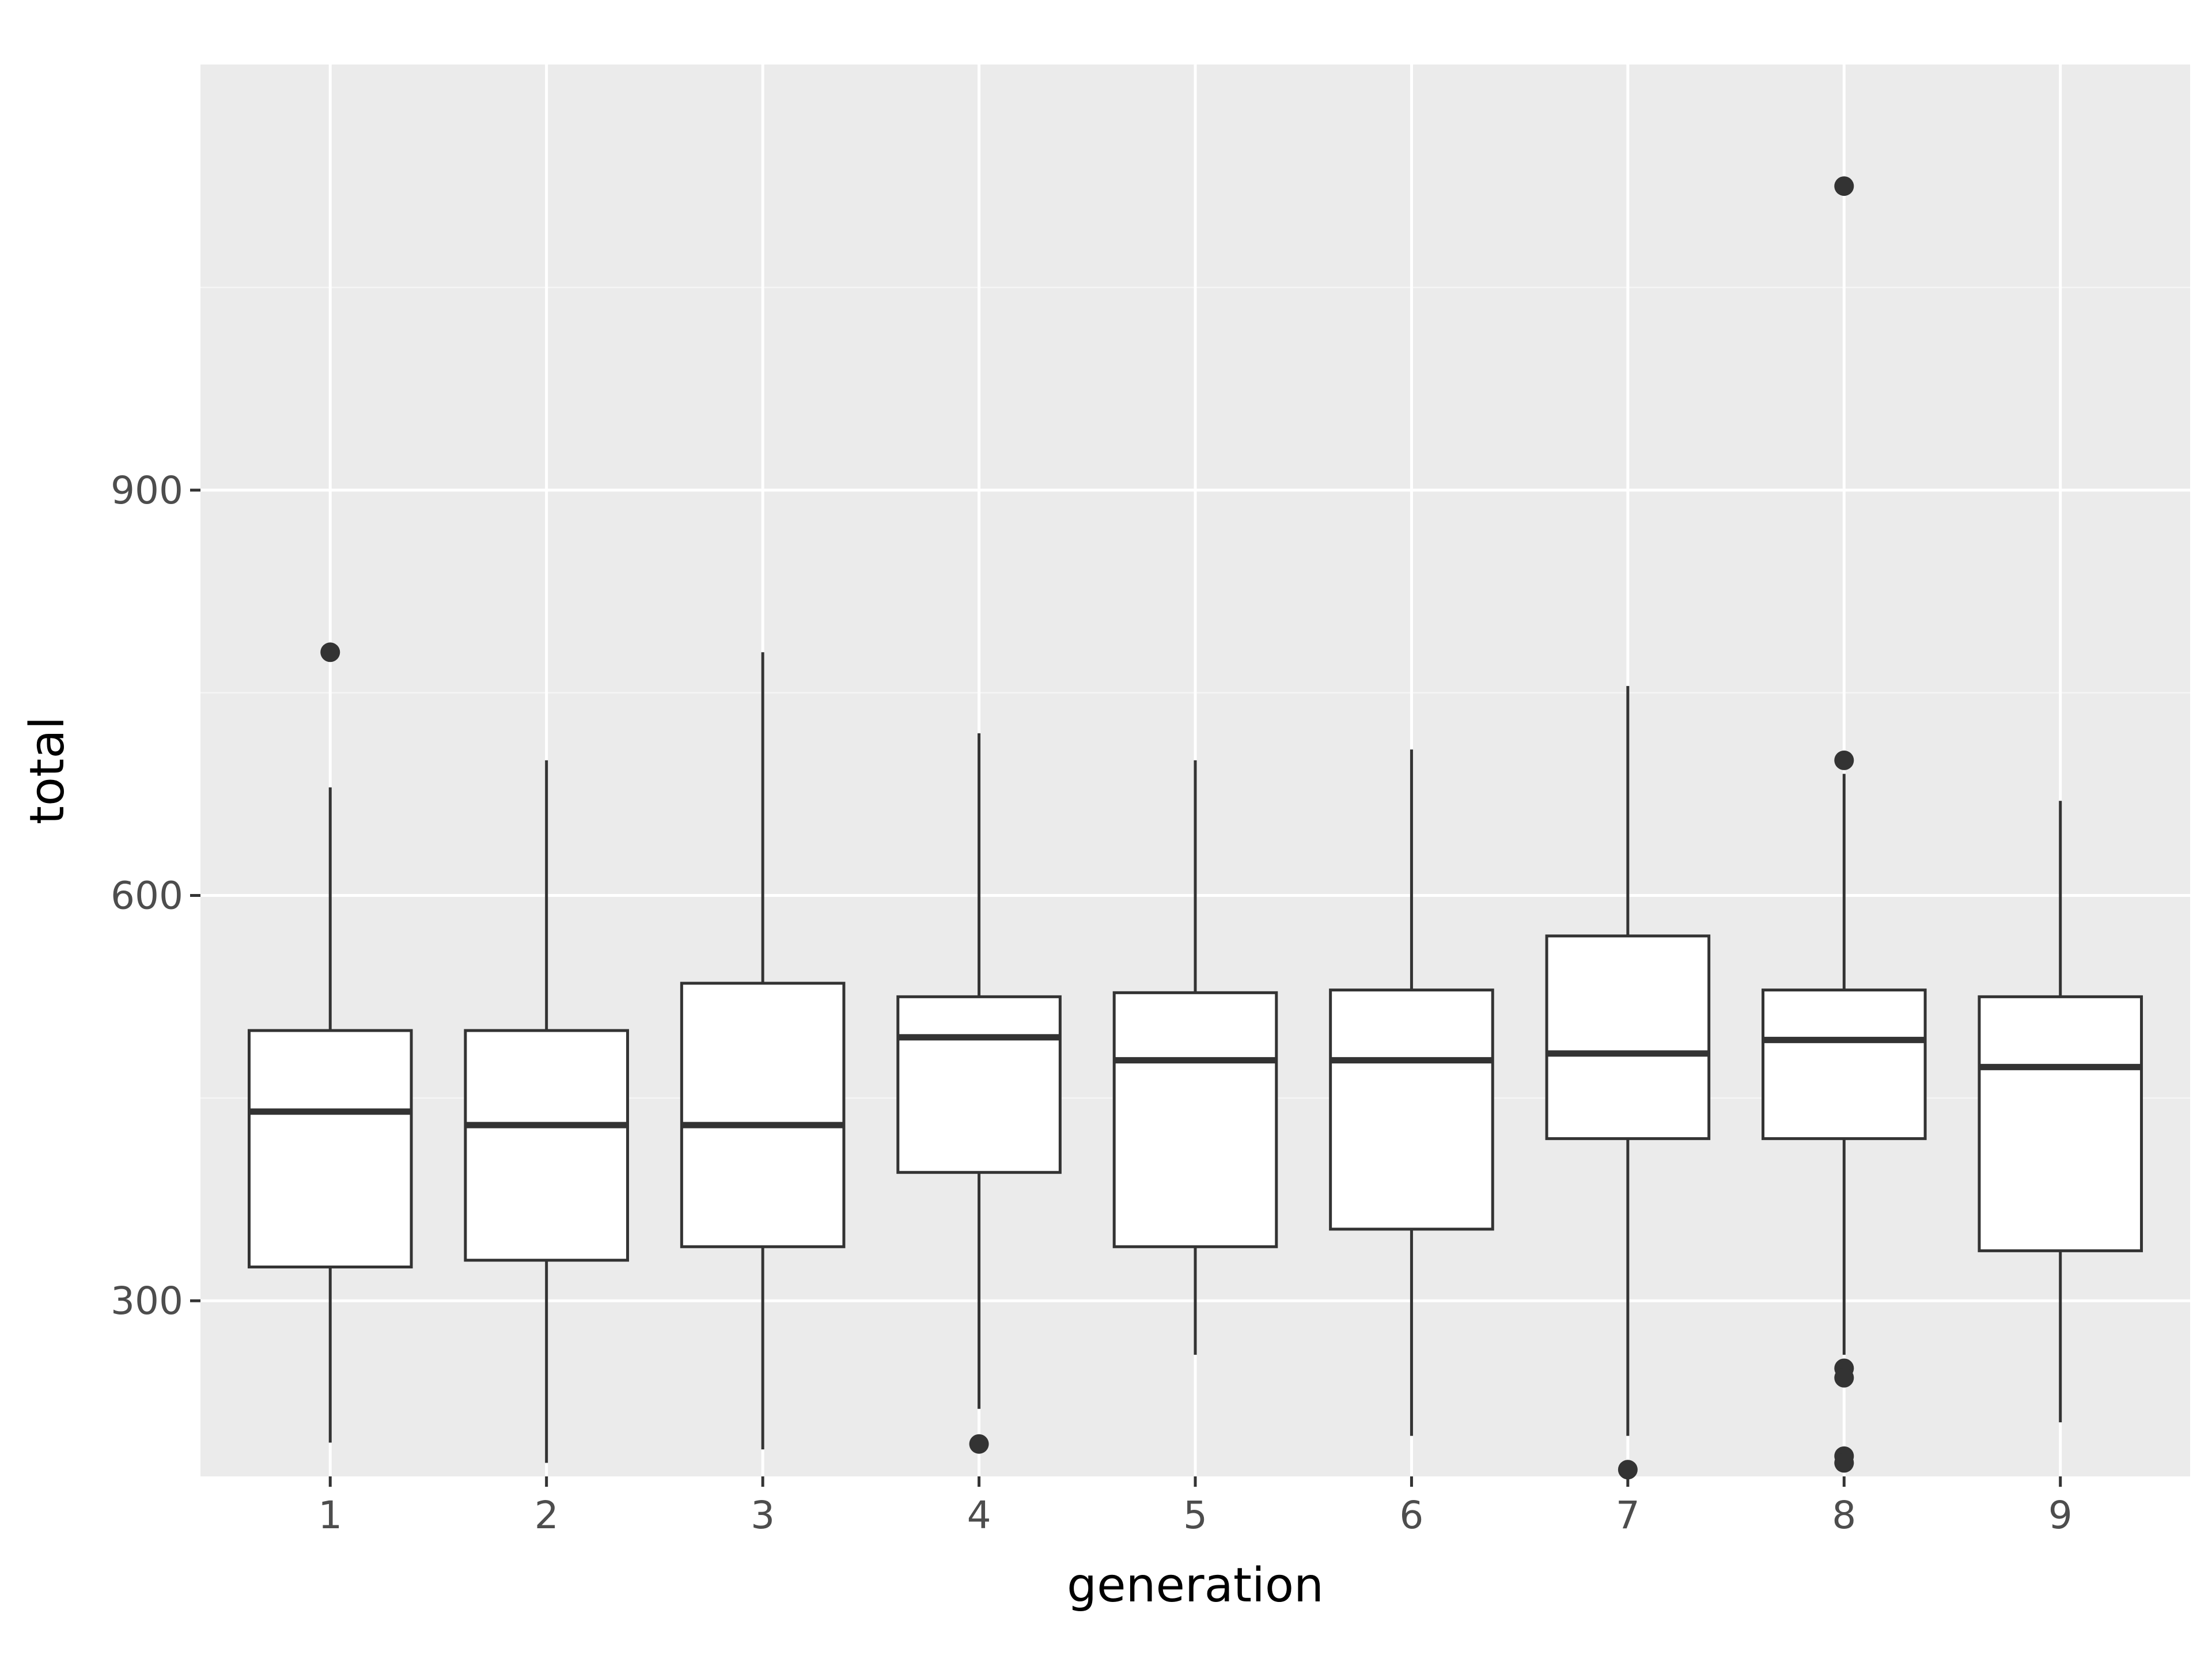 This screenshot has height=1659, width=2212. What do you see at coordinates (1628, 1515) in the screenshot?
I see `x-tick-label: 7` at bounding box center [1628, 1515].